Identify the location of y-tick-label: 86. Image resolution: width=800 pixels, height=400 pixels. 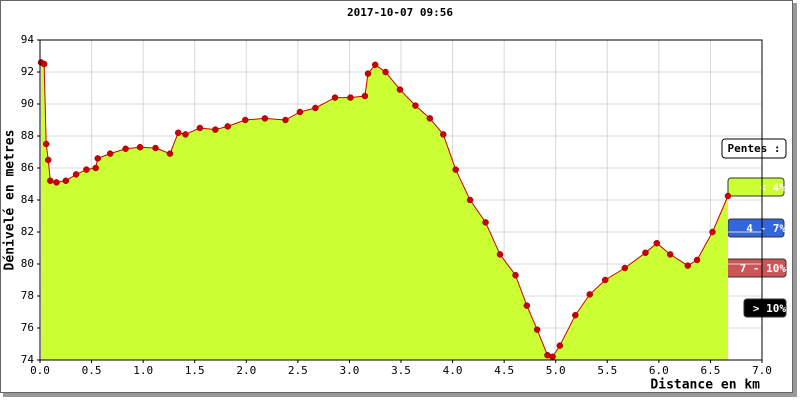
(27, 167).